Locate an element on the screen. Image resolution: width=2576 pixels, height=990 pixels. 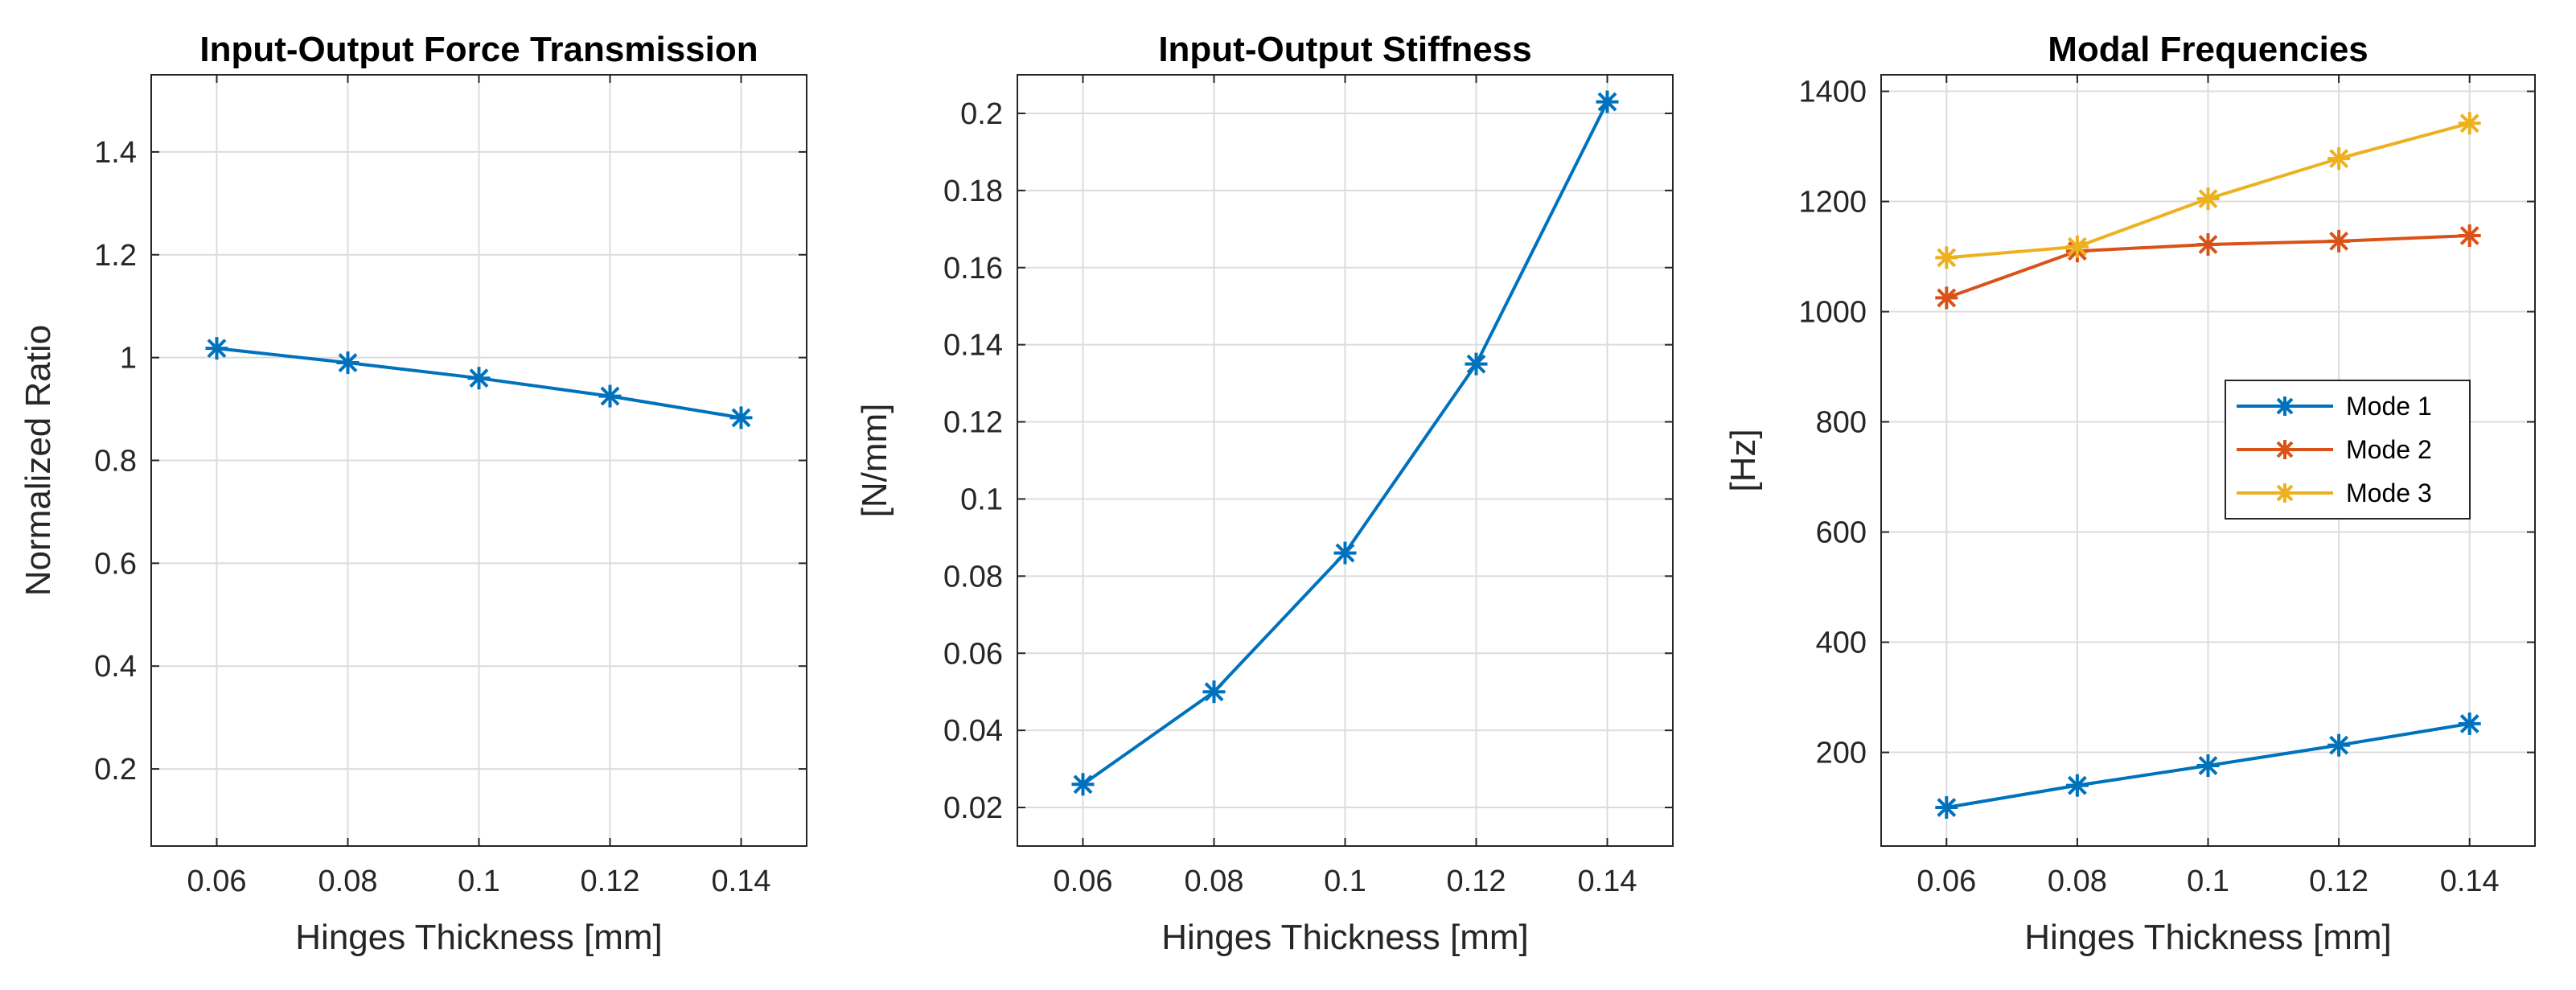
y-tick-label: 600 is located at coordinates (1841, 533).